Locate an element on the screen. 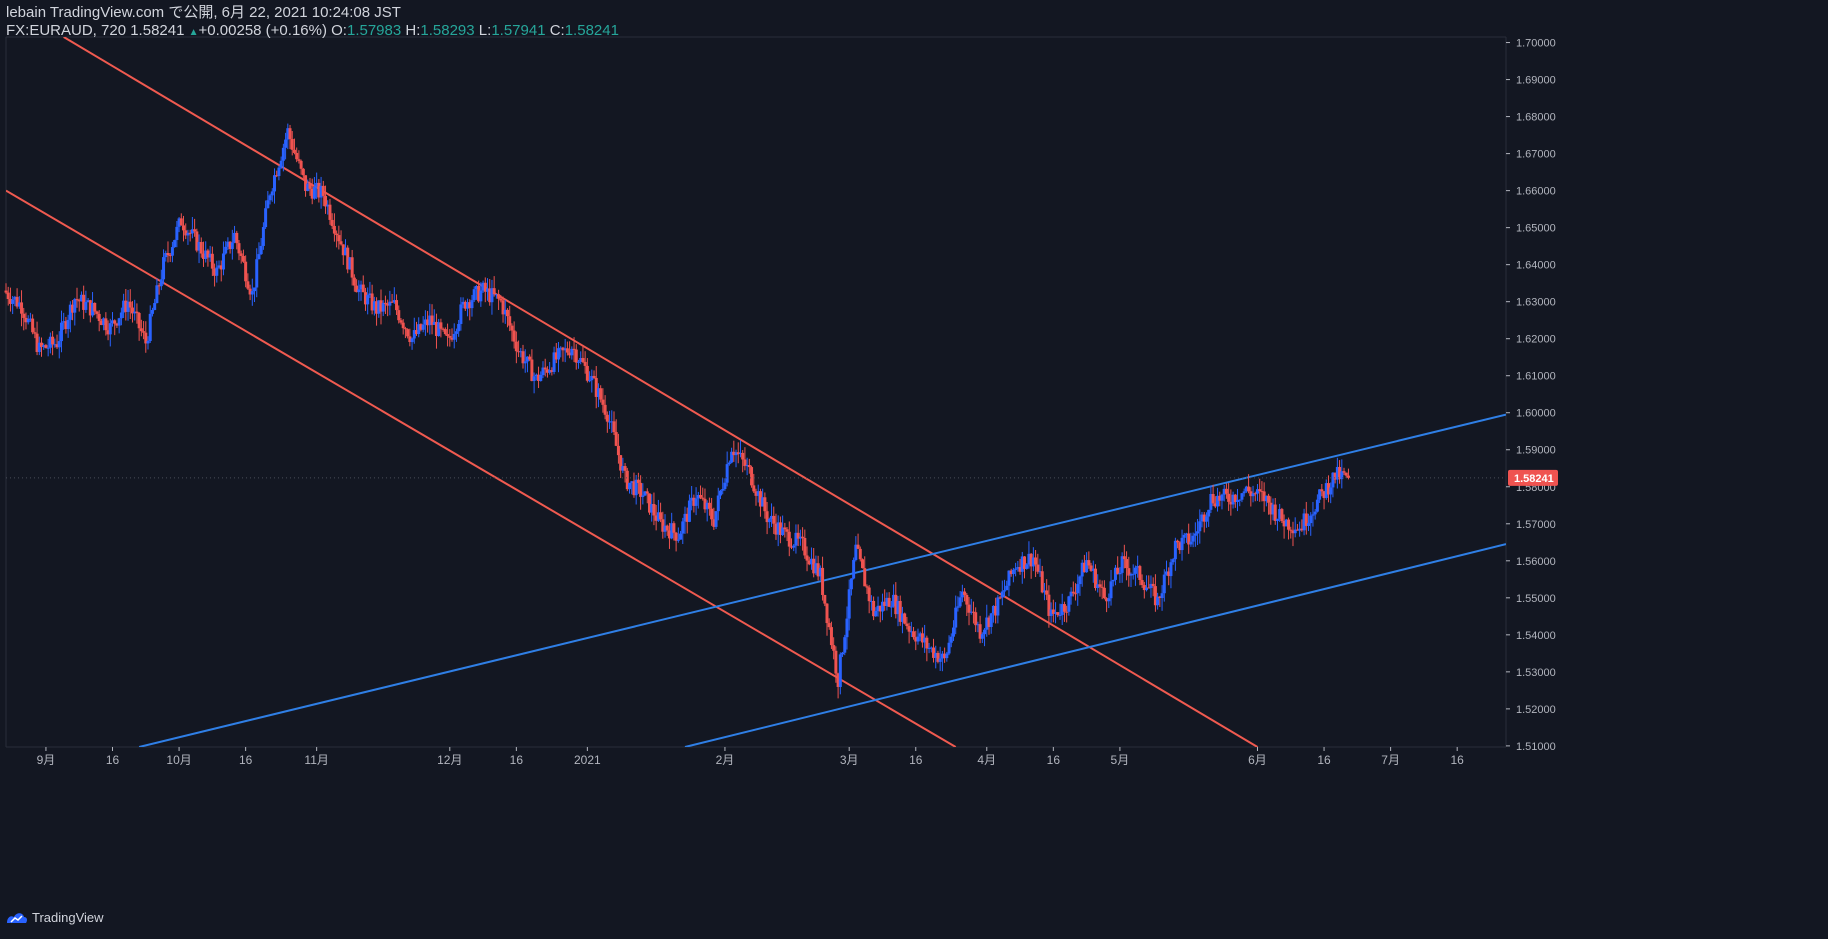  time-tick-label: 10月 is located at coordinates (178, 760).